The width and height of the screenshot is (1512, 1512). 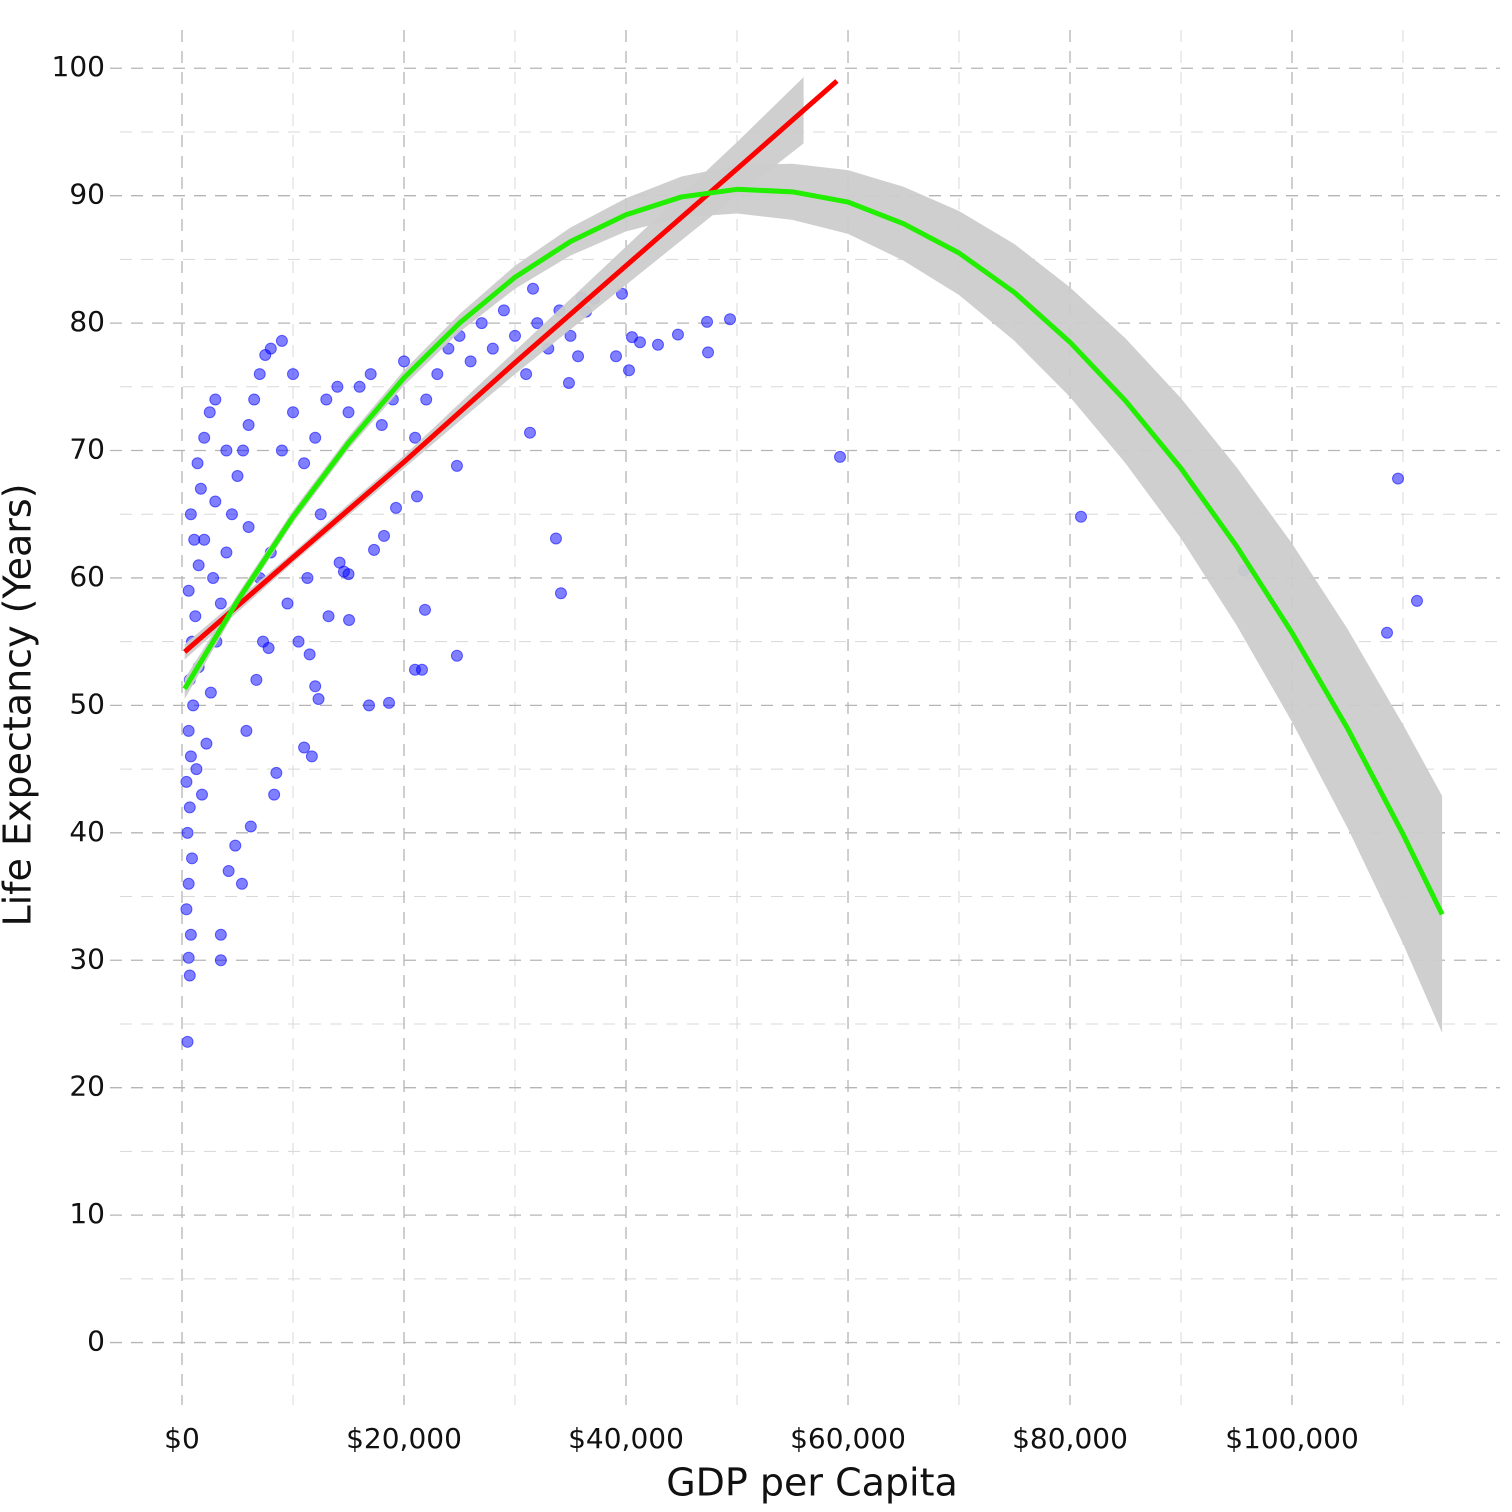 I want to click on y-tick-label: 20, so click(x=87, y=1086).